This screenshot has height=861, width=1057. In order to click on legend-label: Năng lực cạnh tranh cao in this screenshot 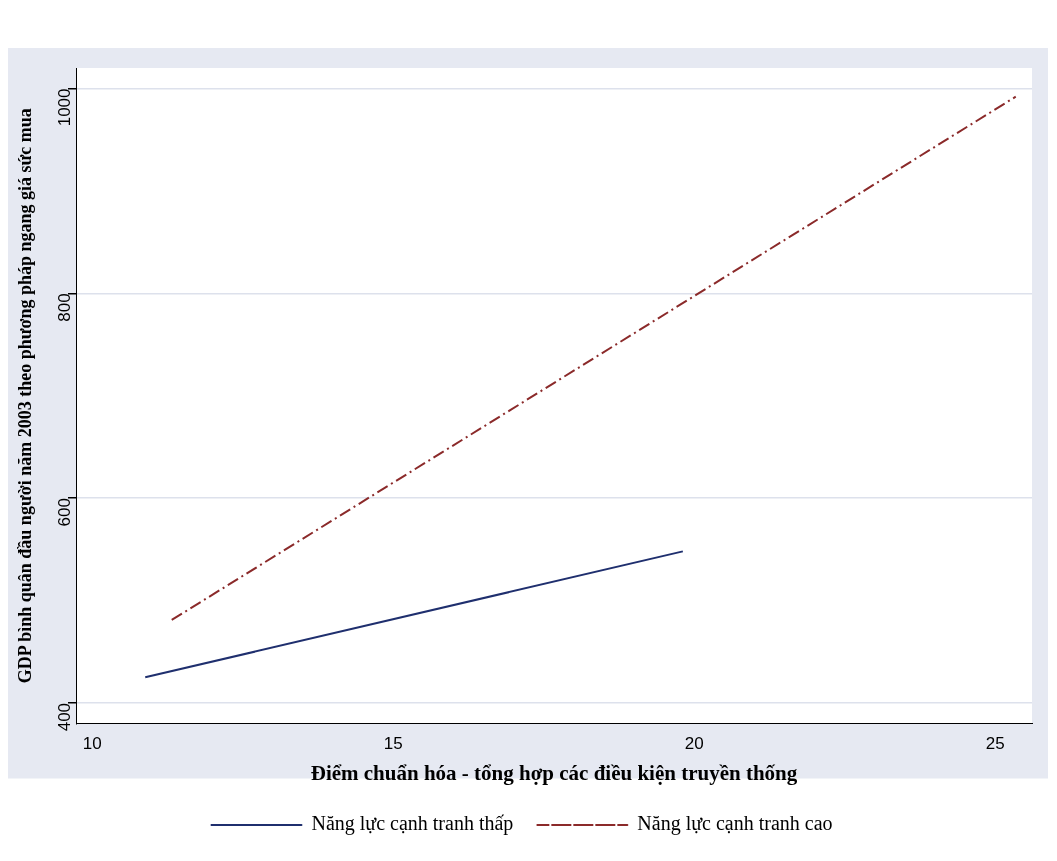, I will do `click(735, 824)`.